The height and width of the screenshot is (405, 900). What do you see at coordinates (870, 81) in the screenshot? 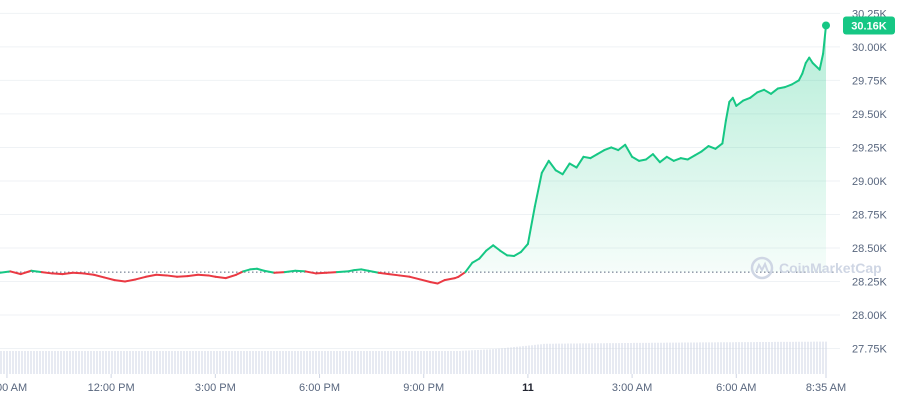
I see `y-tick-label: 29.75K` at bounding box center [870, 81].